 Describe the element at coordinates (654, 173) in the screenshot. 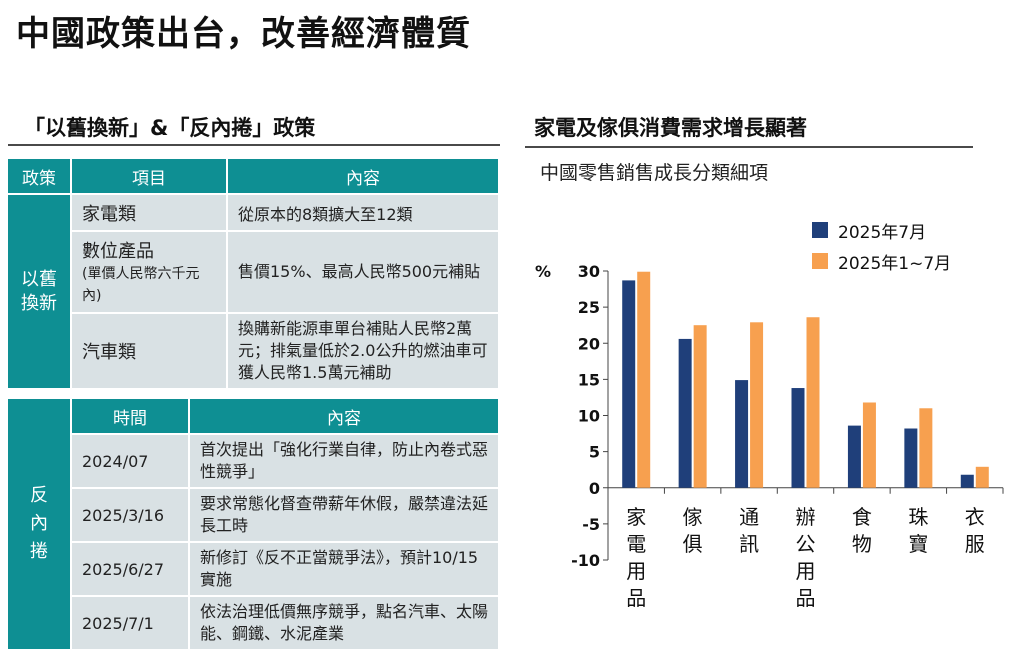

I see `chart-title: 中國零售銷售成長分類細項` at that location.